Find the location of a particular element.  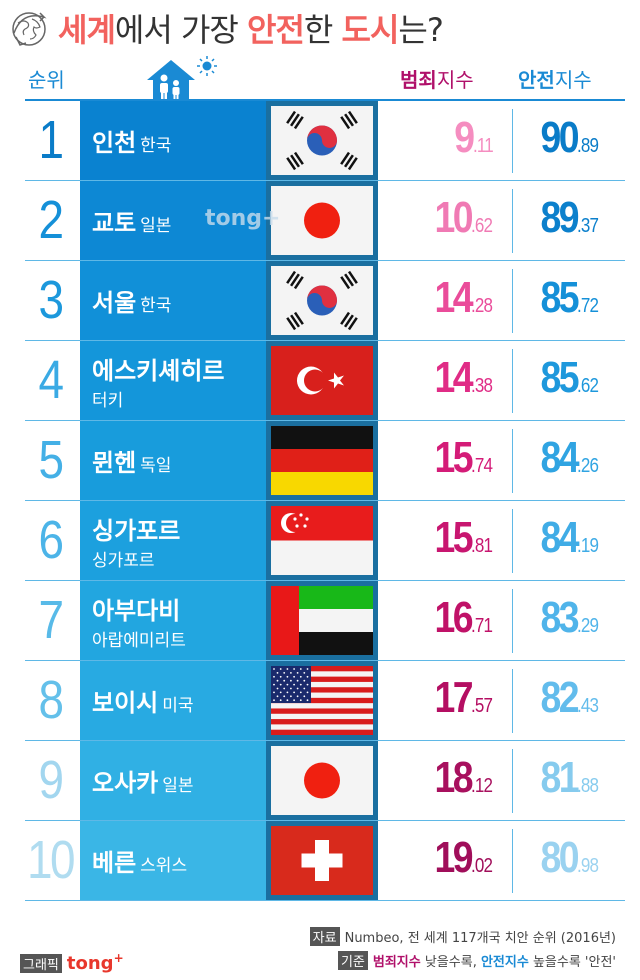

safety-index-value: 82.43 is located at coordinates (569, 697).